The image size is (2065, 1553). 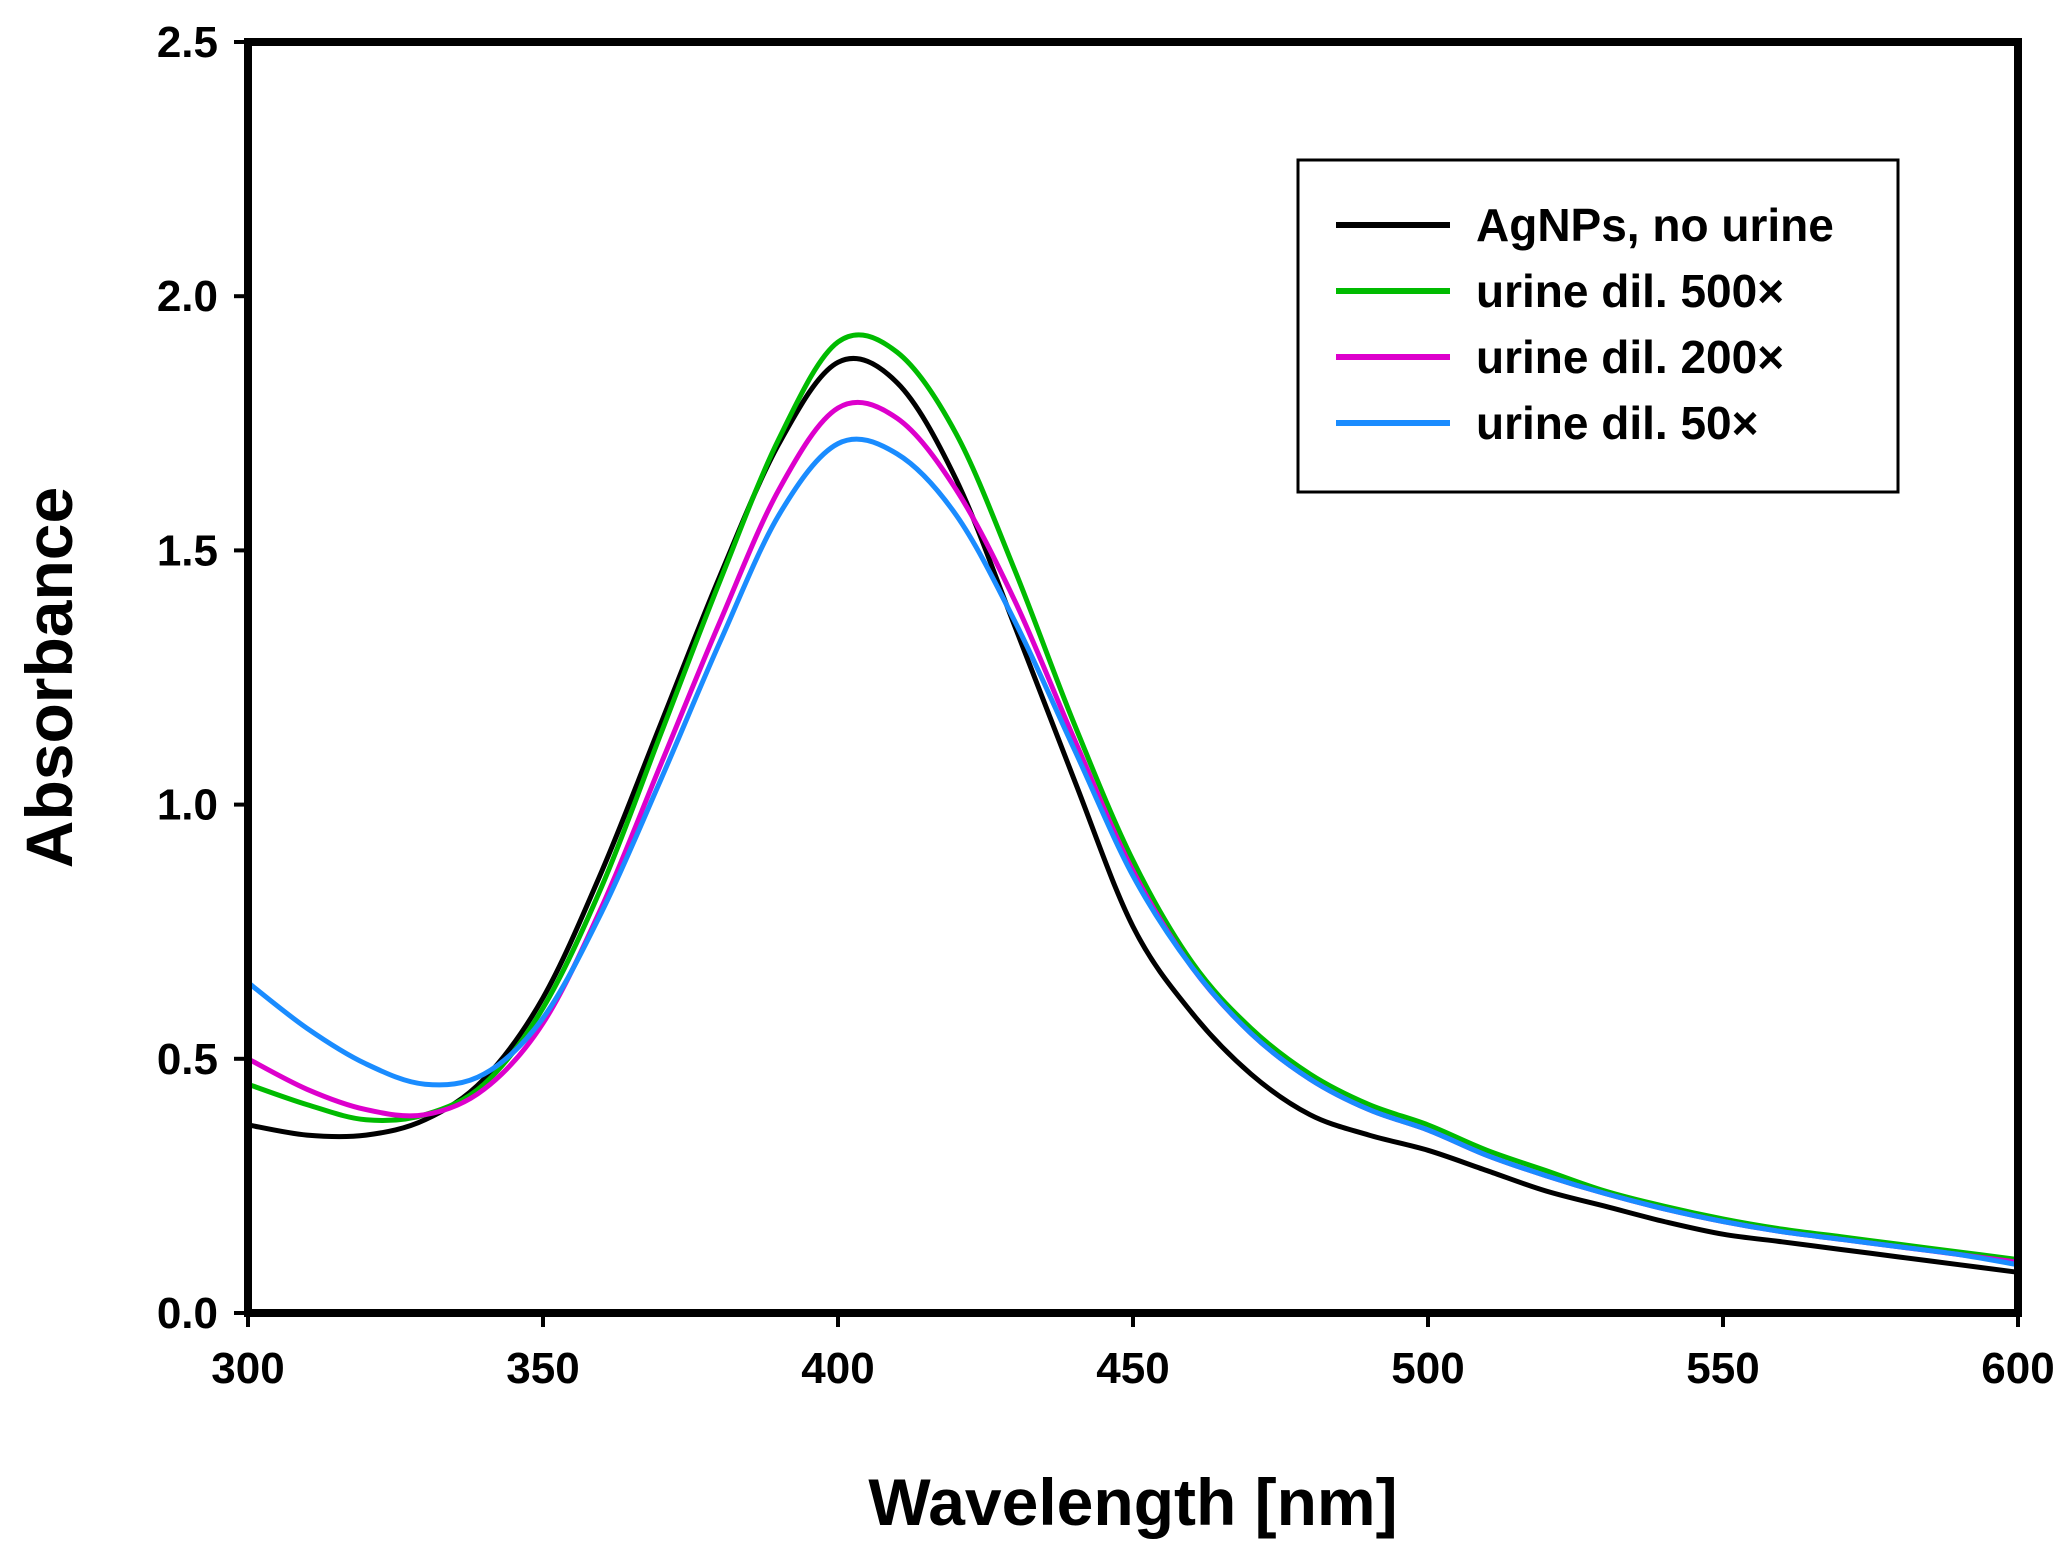 What do you see at coordinates (542, 1368) in the screenshot?
I see `x-tick-label: 350` at bounding box center [542, 1368].